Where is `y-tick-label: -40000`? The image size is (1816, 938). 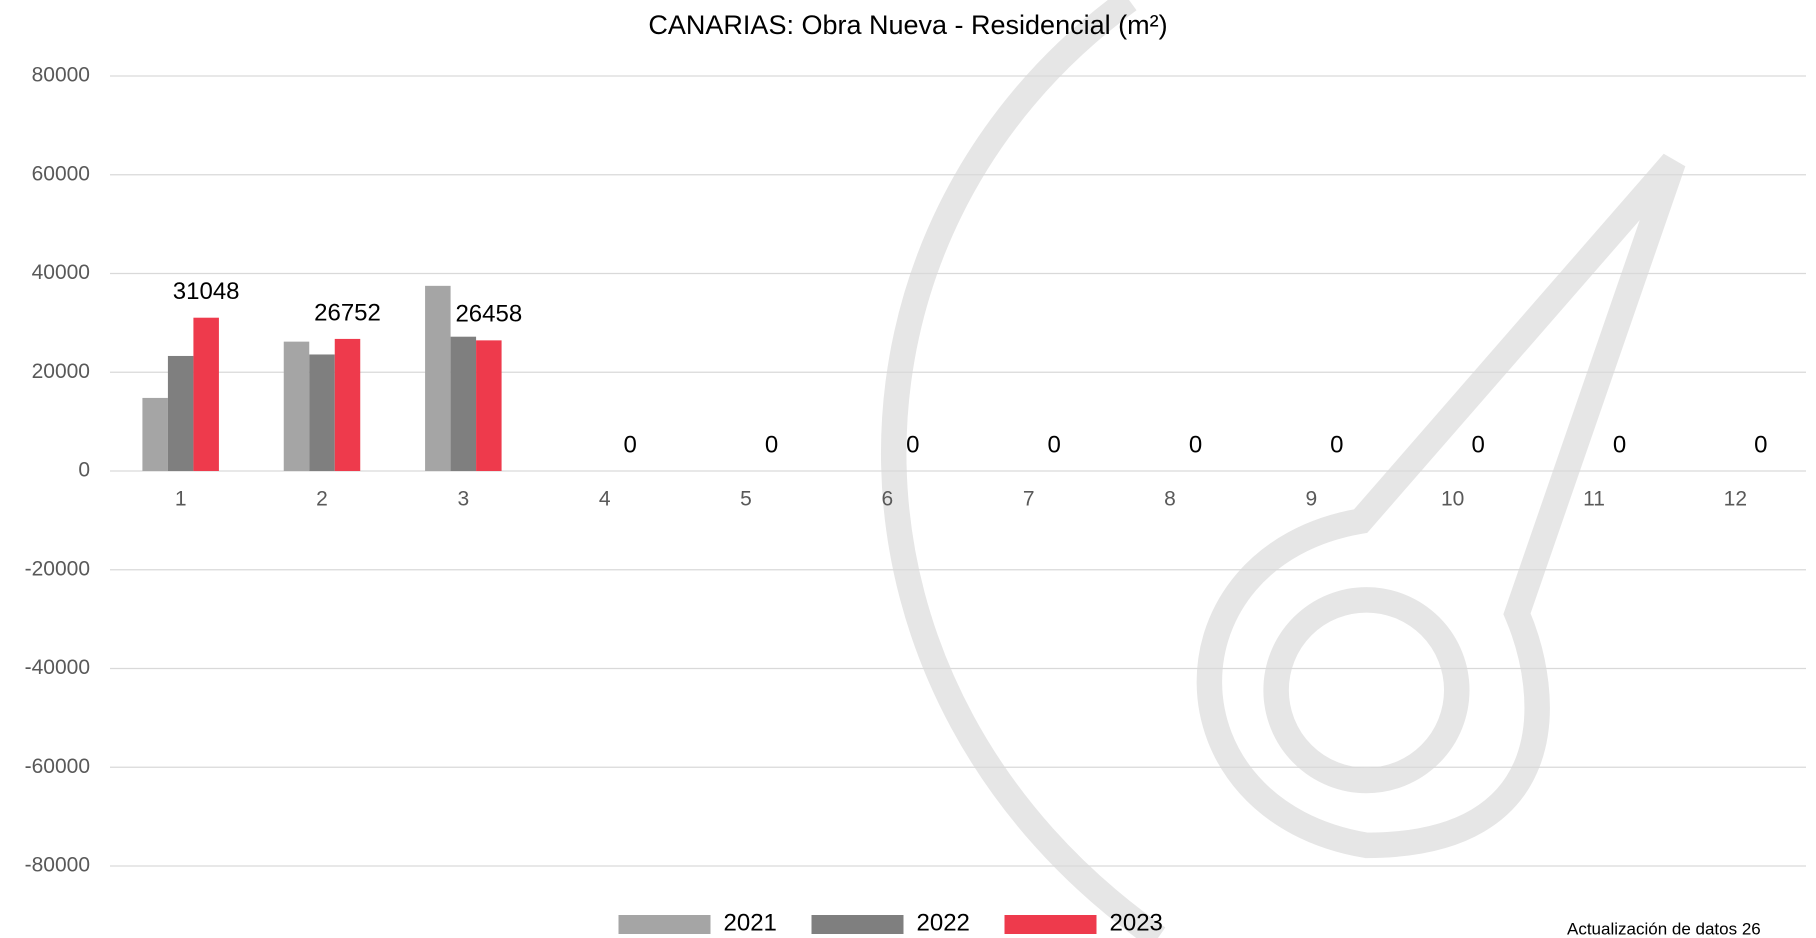
y-tick-label: -40000 is located at coordinates (57, 667).